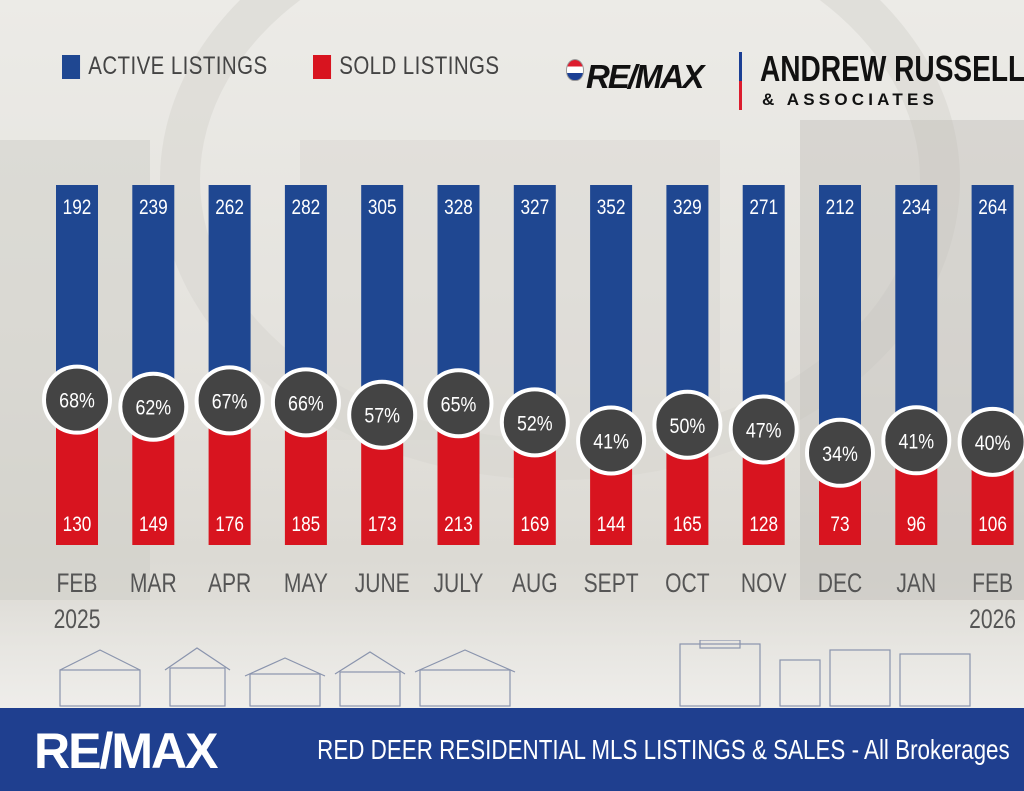 This screenshot has height=791, width=1024. What do you see at coordinates (839, 525) in the screenshot?
I see `sold-value-label: 73` at bounding box center [839, 525].